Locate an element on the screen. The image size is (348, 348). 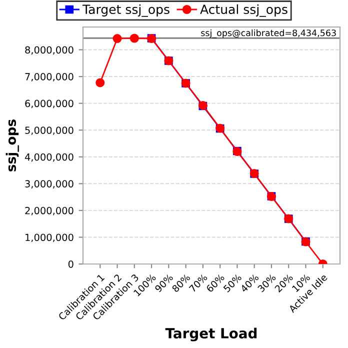
y-tick-label: 2,000,000 is located at coordinates (49, 211).